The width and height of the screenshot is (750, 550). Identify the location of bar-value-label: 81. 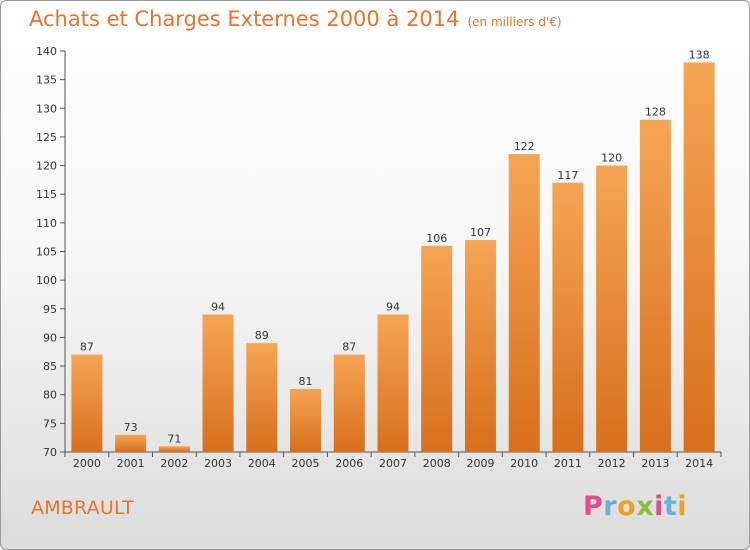
(306, 381).